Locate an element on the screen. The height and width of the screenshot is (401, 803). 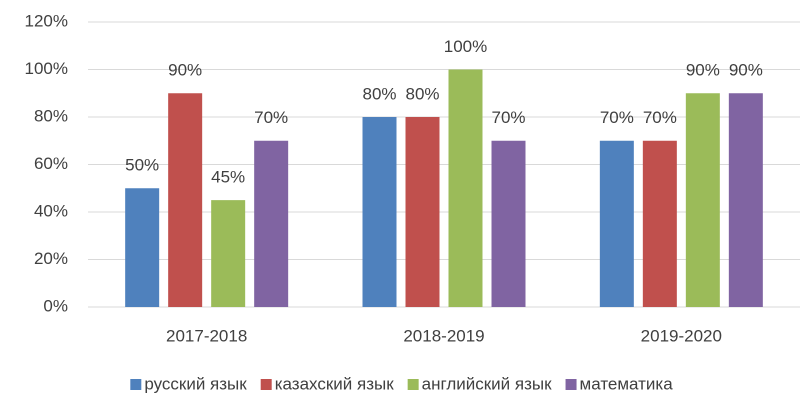
x-tick-label: 2017-2018 is located at coordinates (206, 335).